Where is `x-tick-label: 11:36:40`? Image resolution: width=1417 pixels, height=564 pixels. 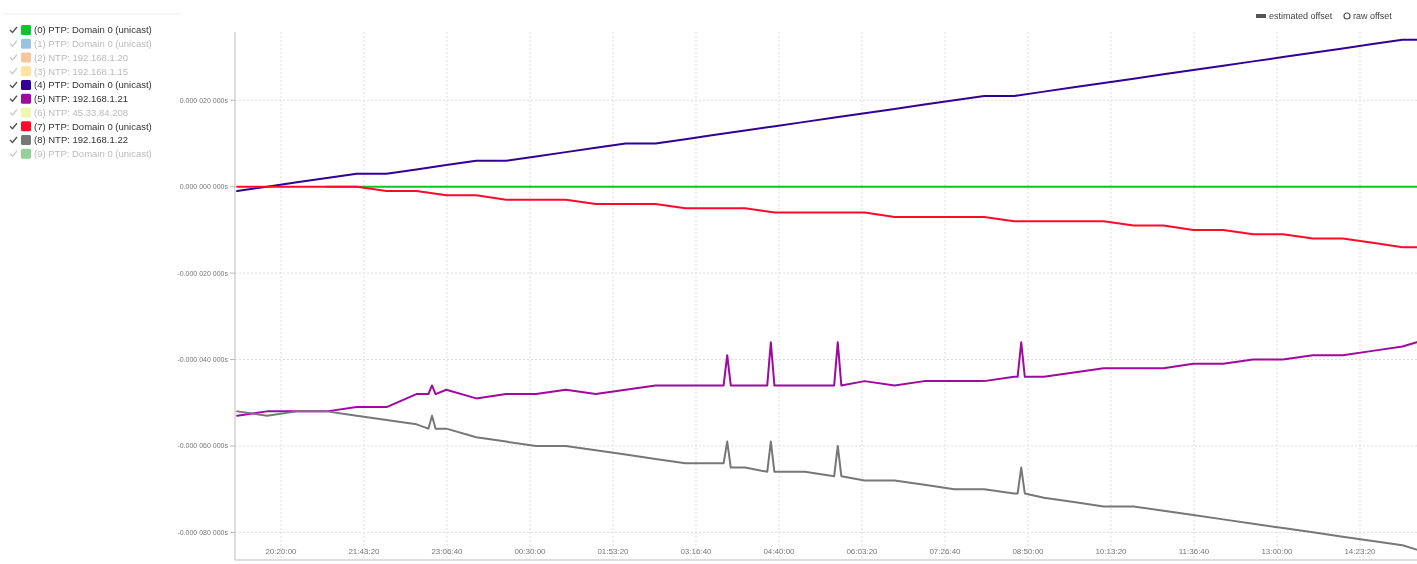 x-tick-label: 11:36:40 is located at coordinates (1194, 551).